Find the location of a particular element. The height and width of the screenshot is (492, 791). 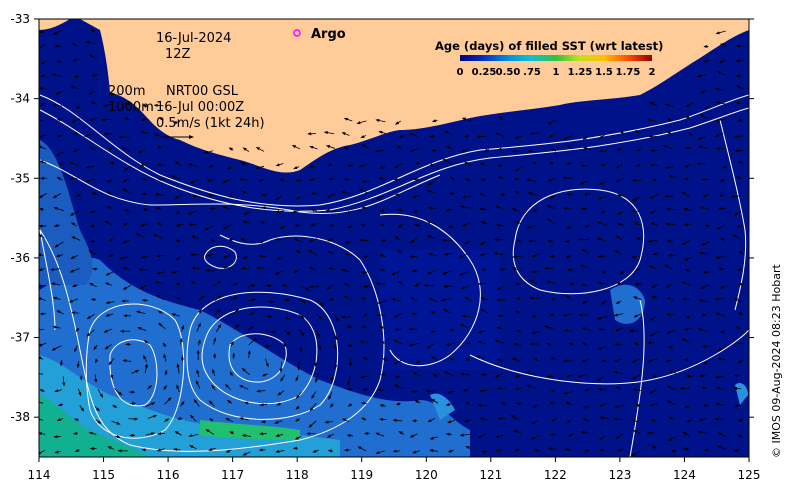

x-tick-label: 123 is located at coordinates (619, 475).